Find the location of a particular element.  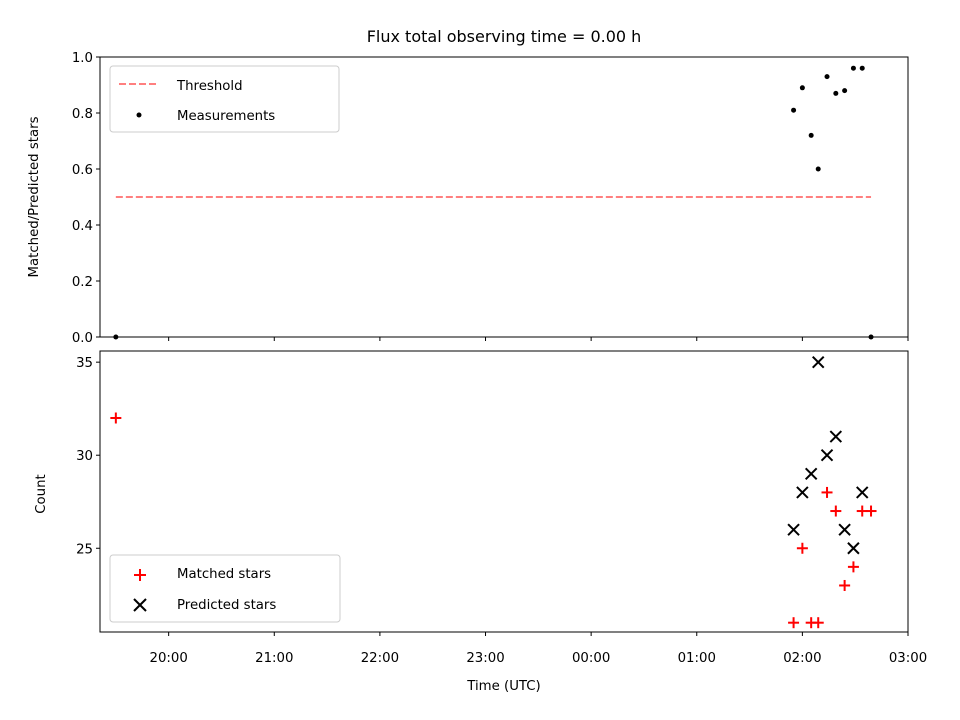

time-x-axis: 20:00 21:00 22:00 23:00 00:00 01:00 02:00 03:00 is located at coordinates (538, 649).